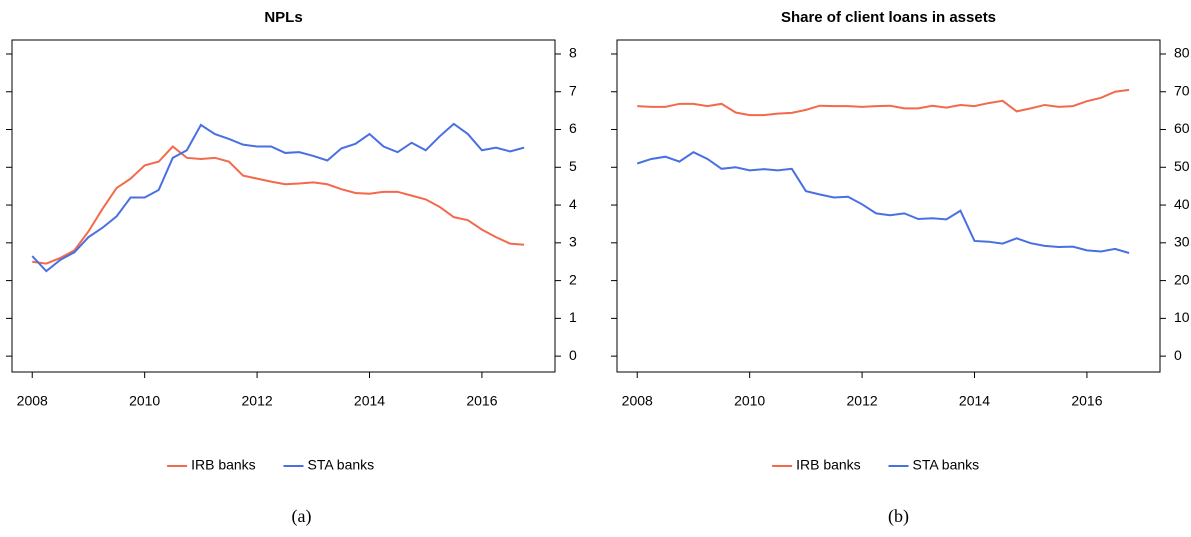 This screenshot has height=537, width=1191. What do you see at coordinates (898, 516) in the screenshot?
I see `caption: (b)` at bounding box center [898, 516].